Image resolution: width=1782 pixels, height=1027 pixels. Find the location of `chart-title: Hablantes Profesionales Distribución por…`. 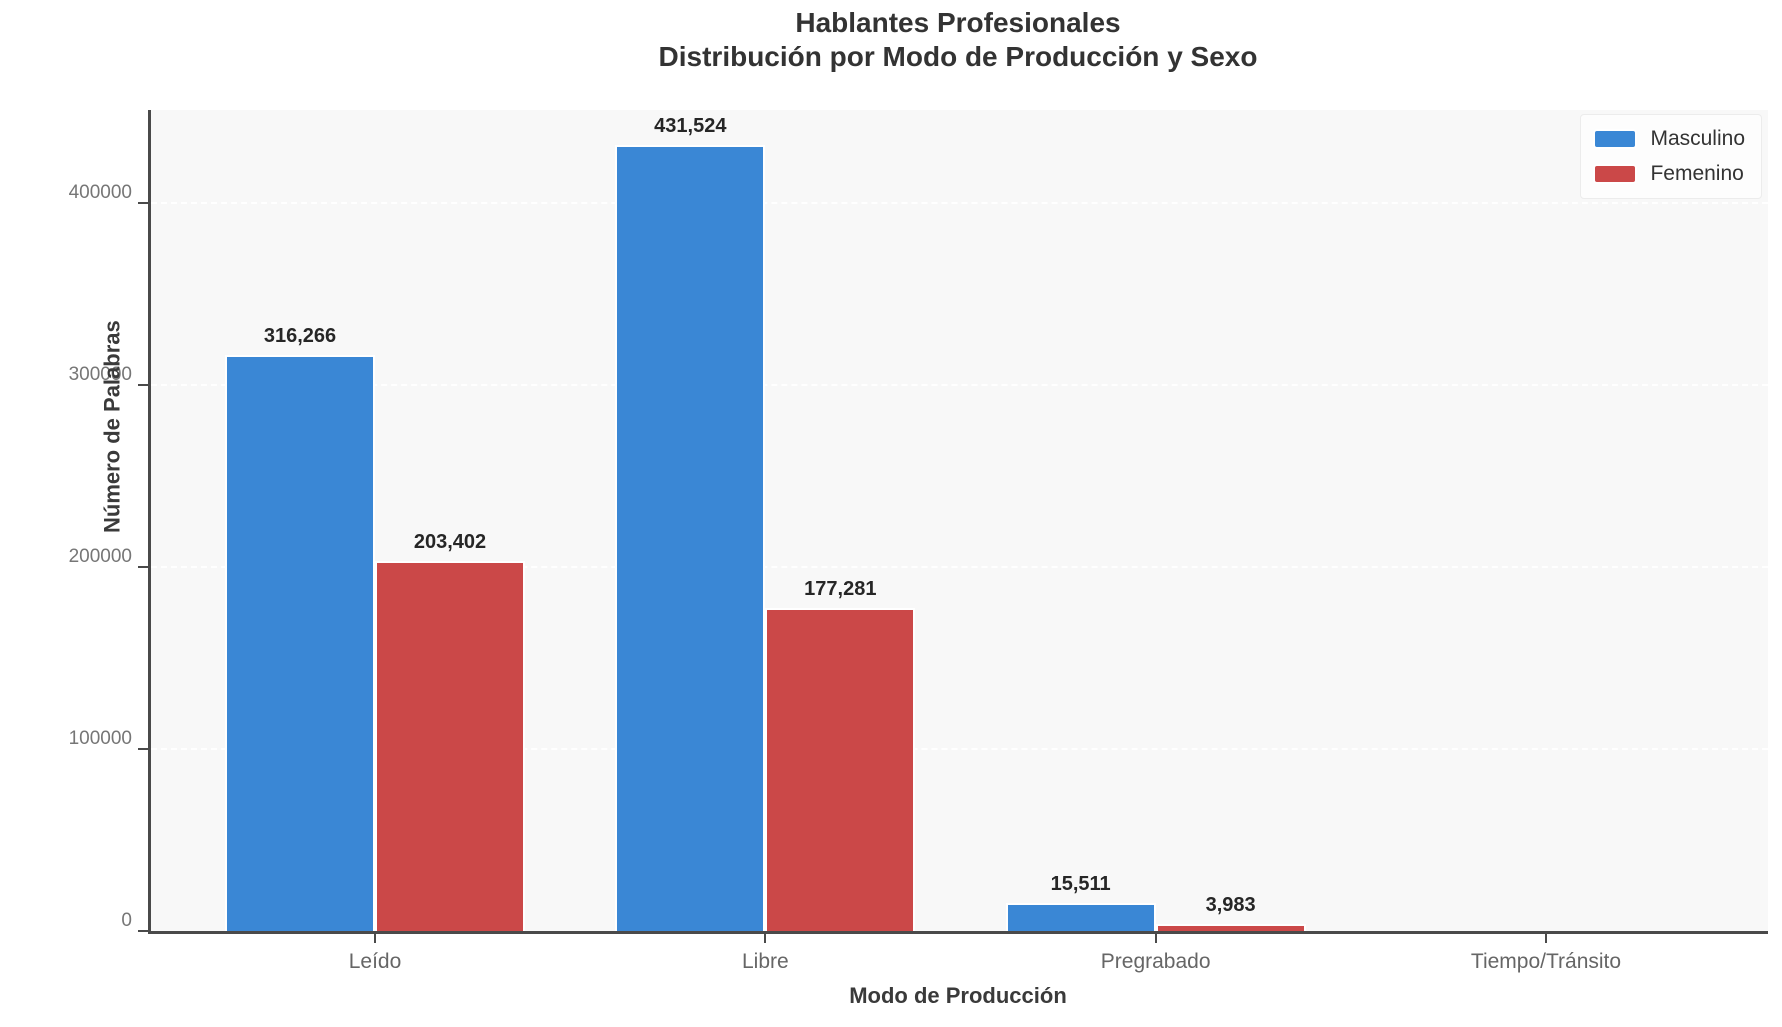

chart-title: Hablantes Profesionales Distribución por… is located at coordinates (958, 40).